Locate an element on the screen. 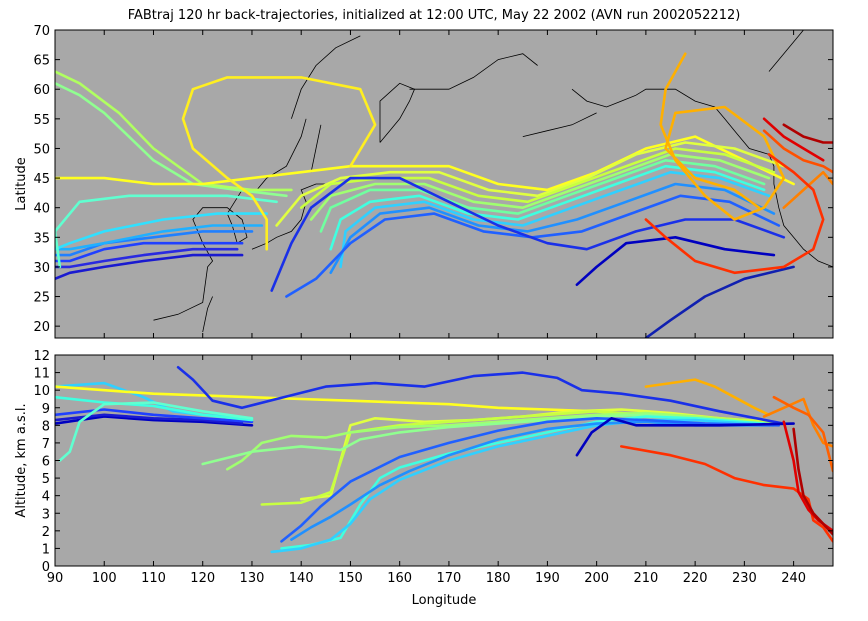 This screenshot has width=868, height=621. y-tick-label: 35 is located at coordinates (41, 238).